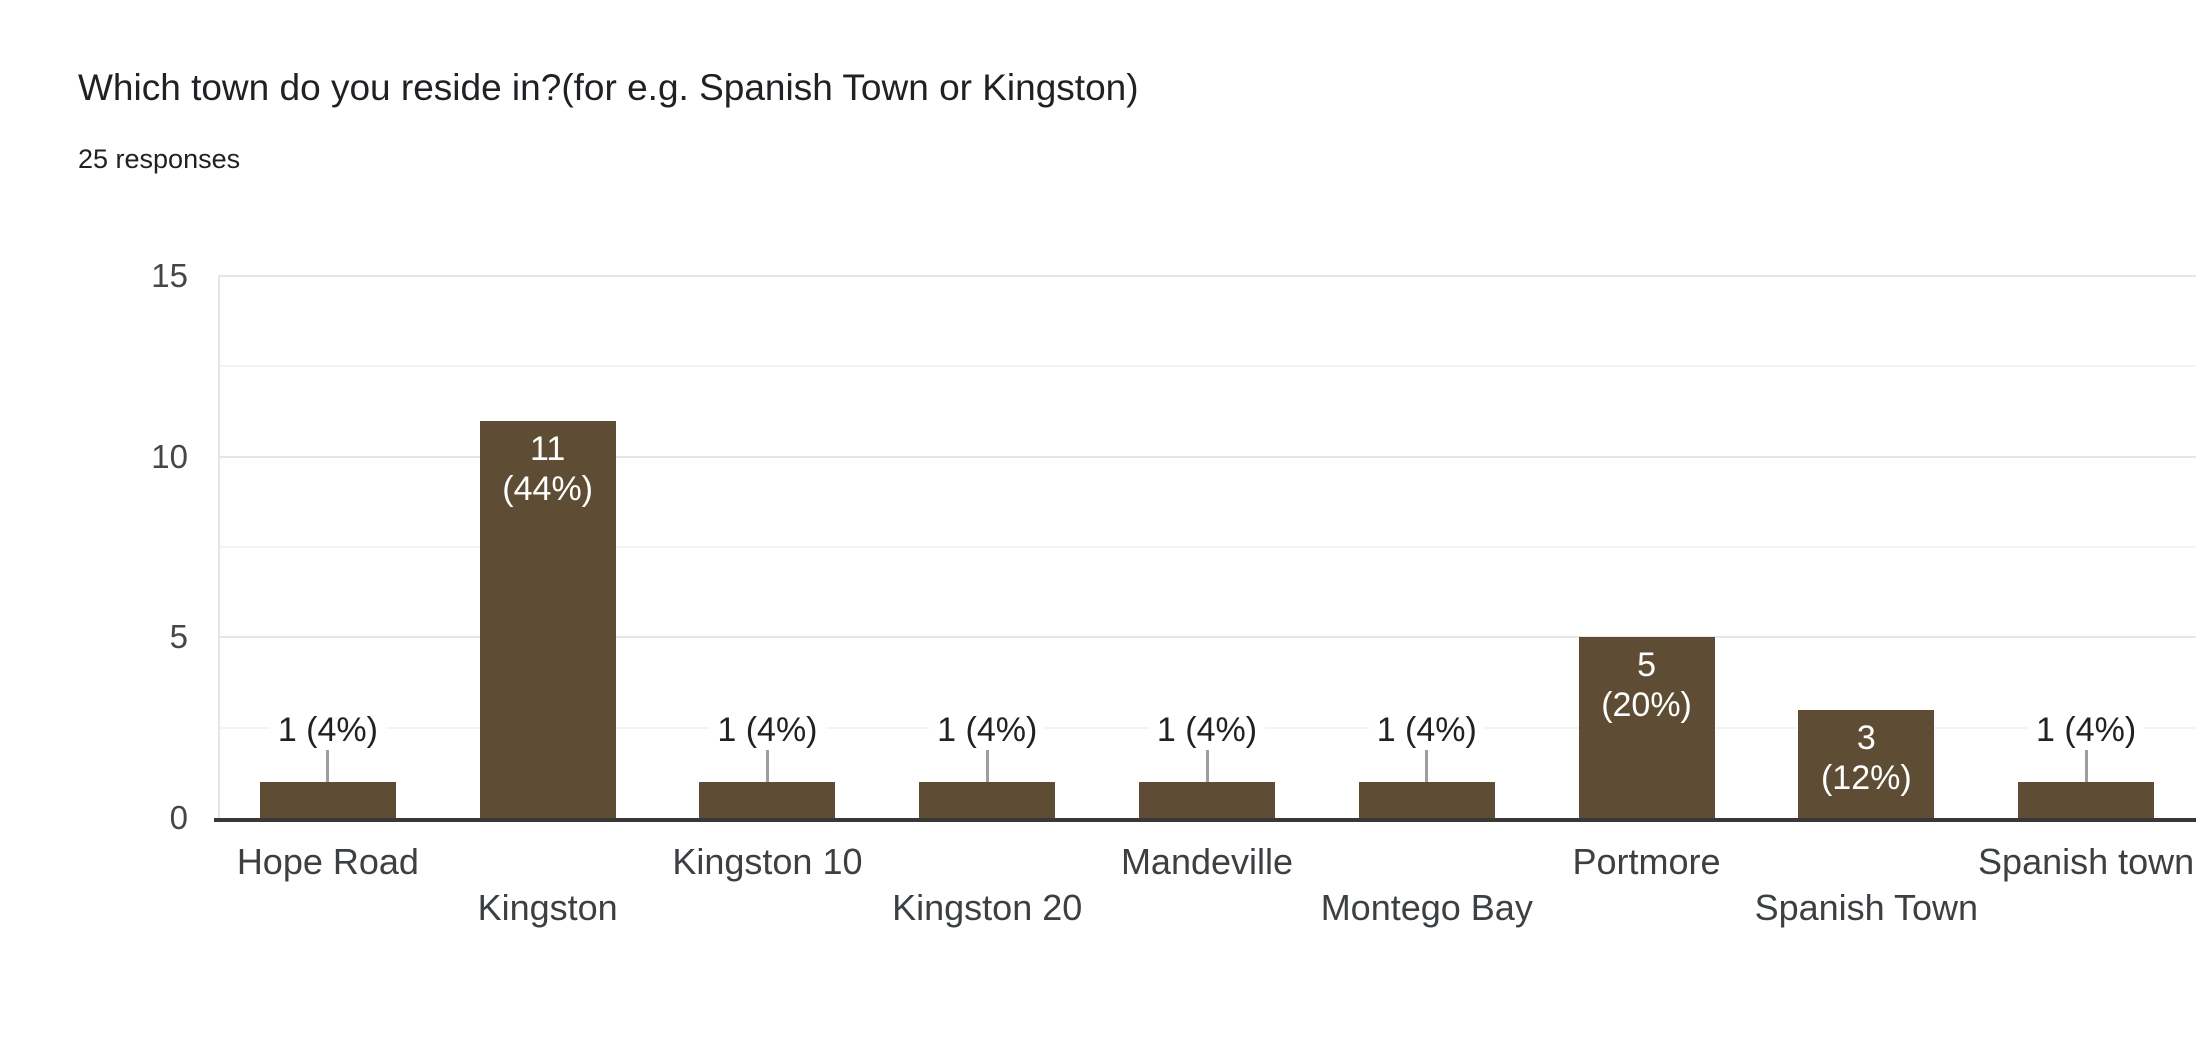  Describe the element at coordinates (159, 159) in the screenshot. I see `response-count: 25 responses` at that location.